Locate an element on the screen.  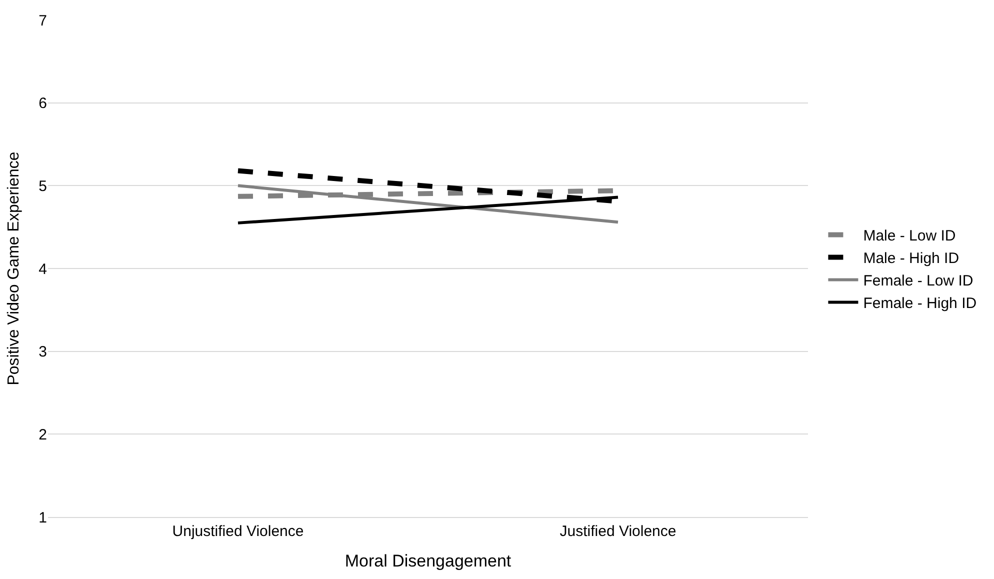
y-axis-title: Positive Video Game Experience is located at coordinates (14, 269).